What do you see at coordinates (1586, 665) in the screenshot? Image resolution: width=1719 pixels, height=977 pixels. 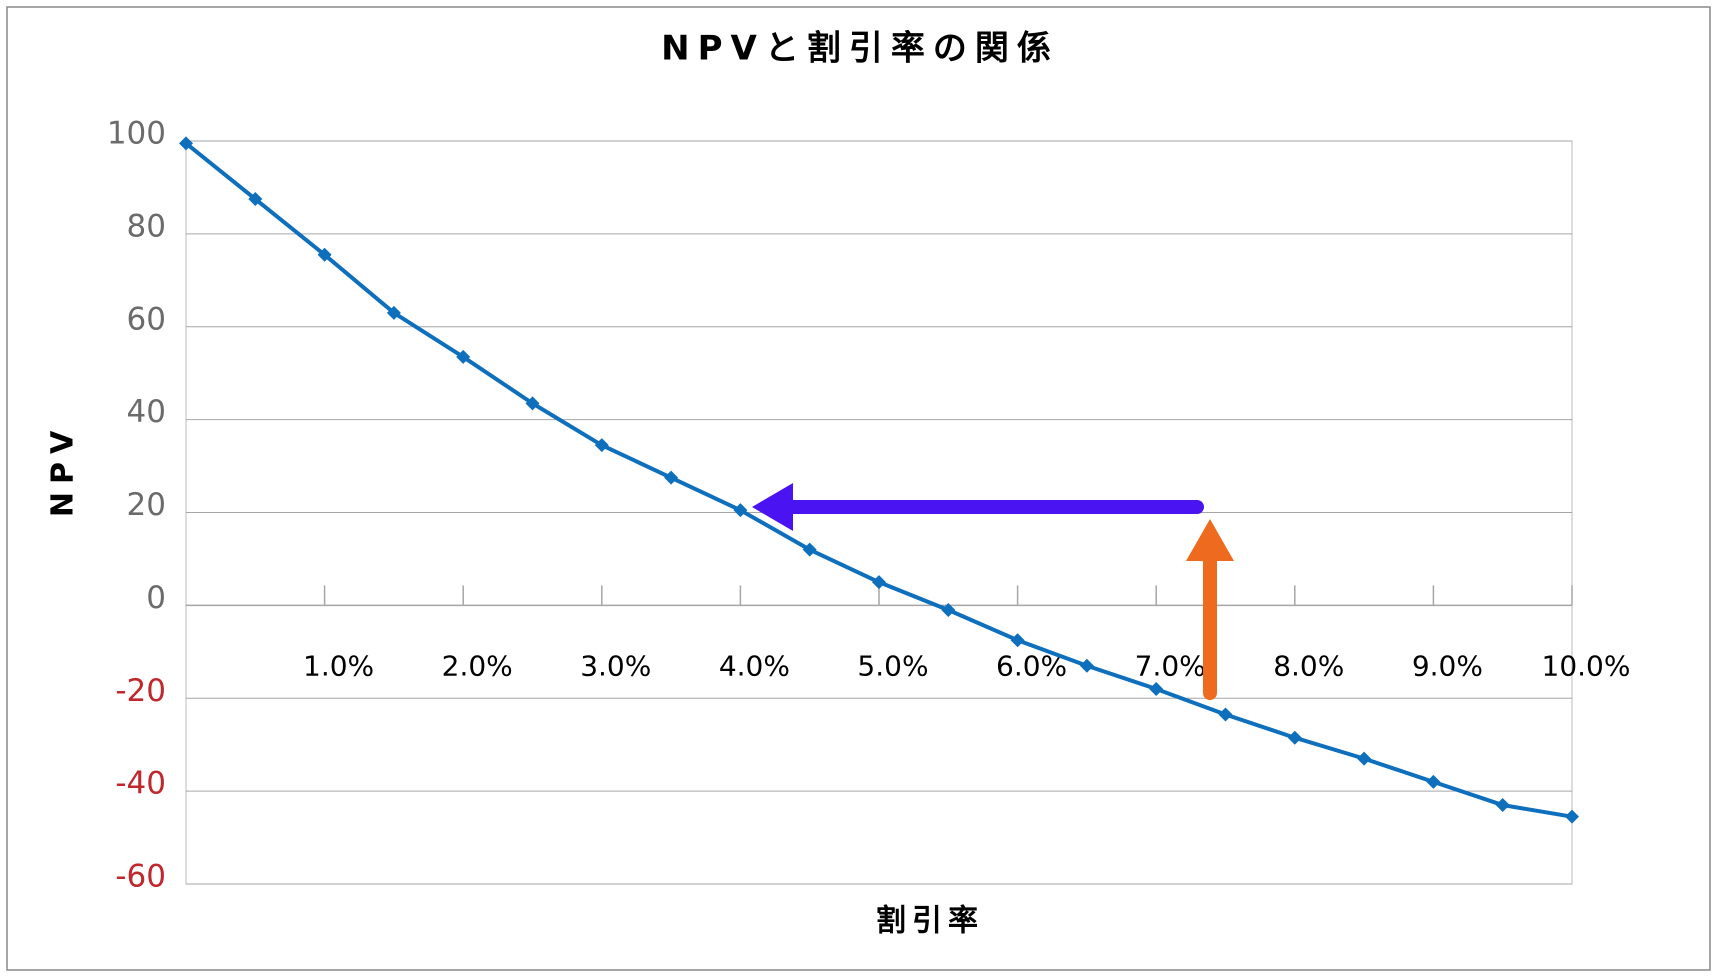 I see `x-tick-label: 10.0%` at bounding box center [1586, 665].